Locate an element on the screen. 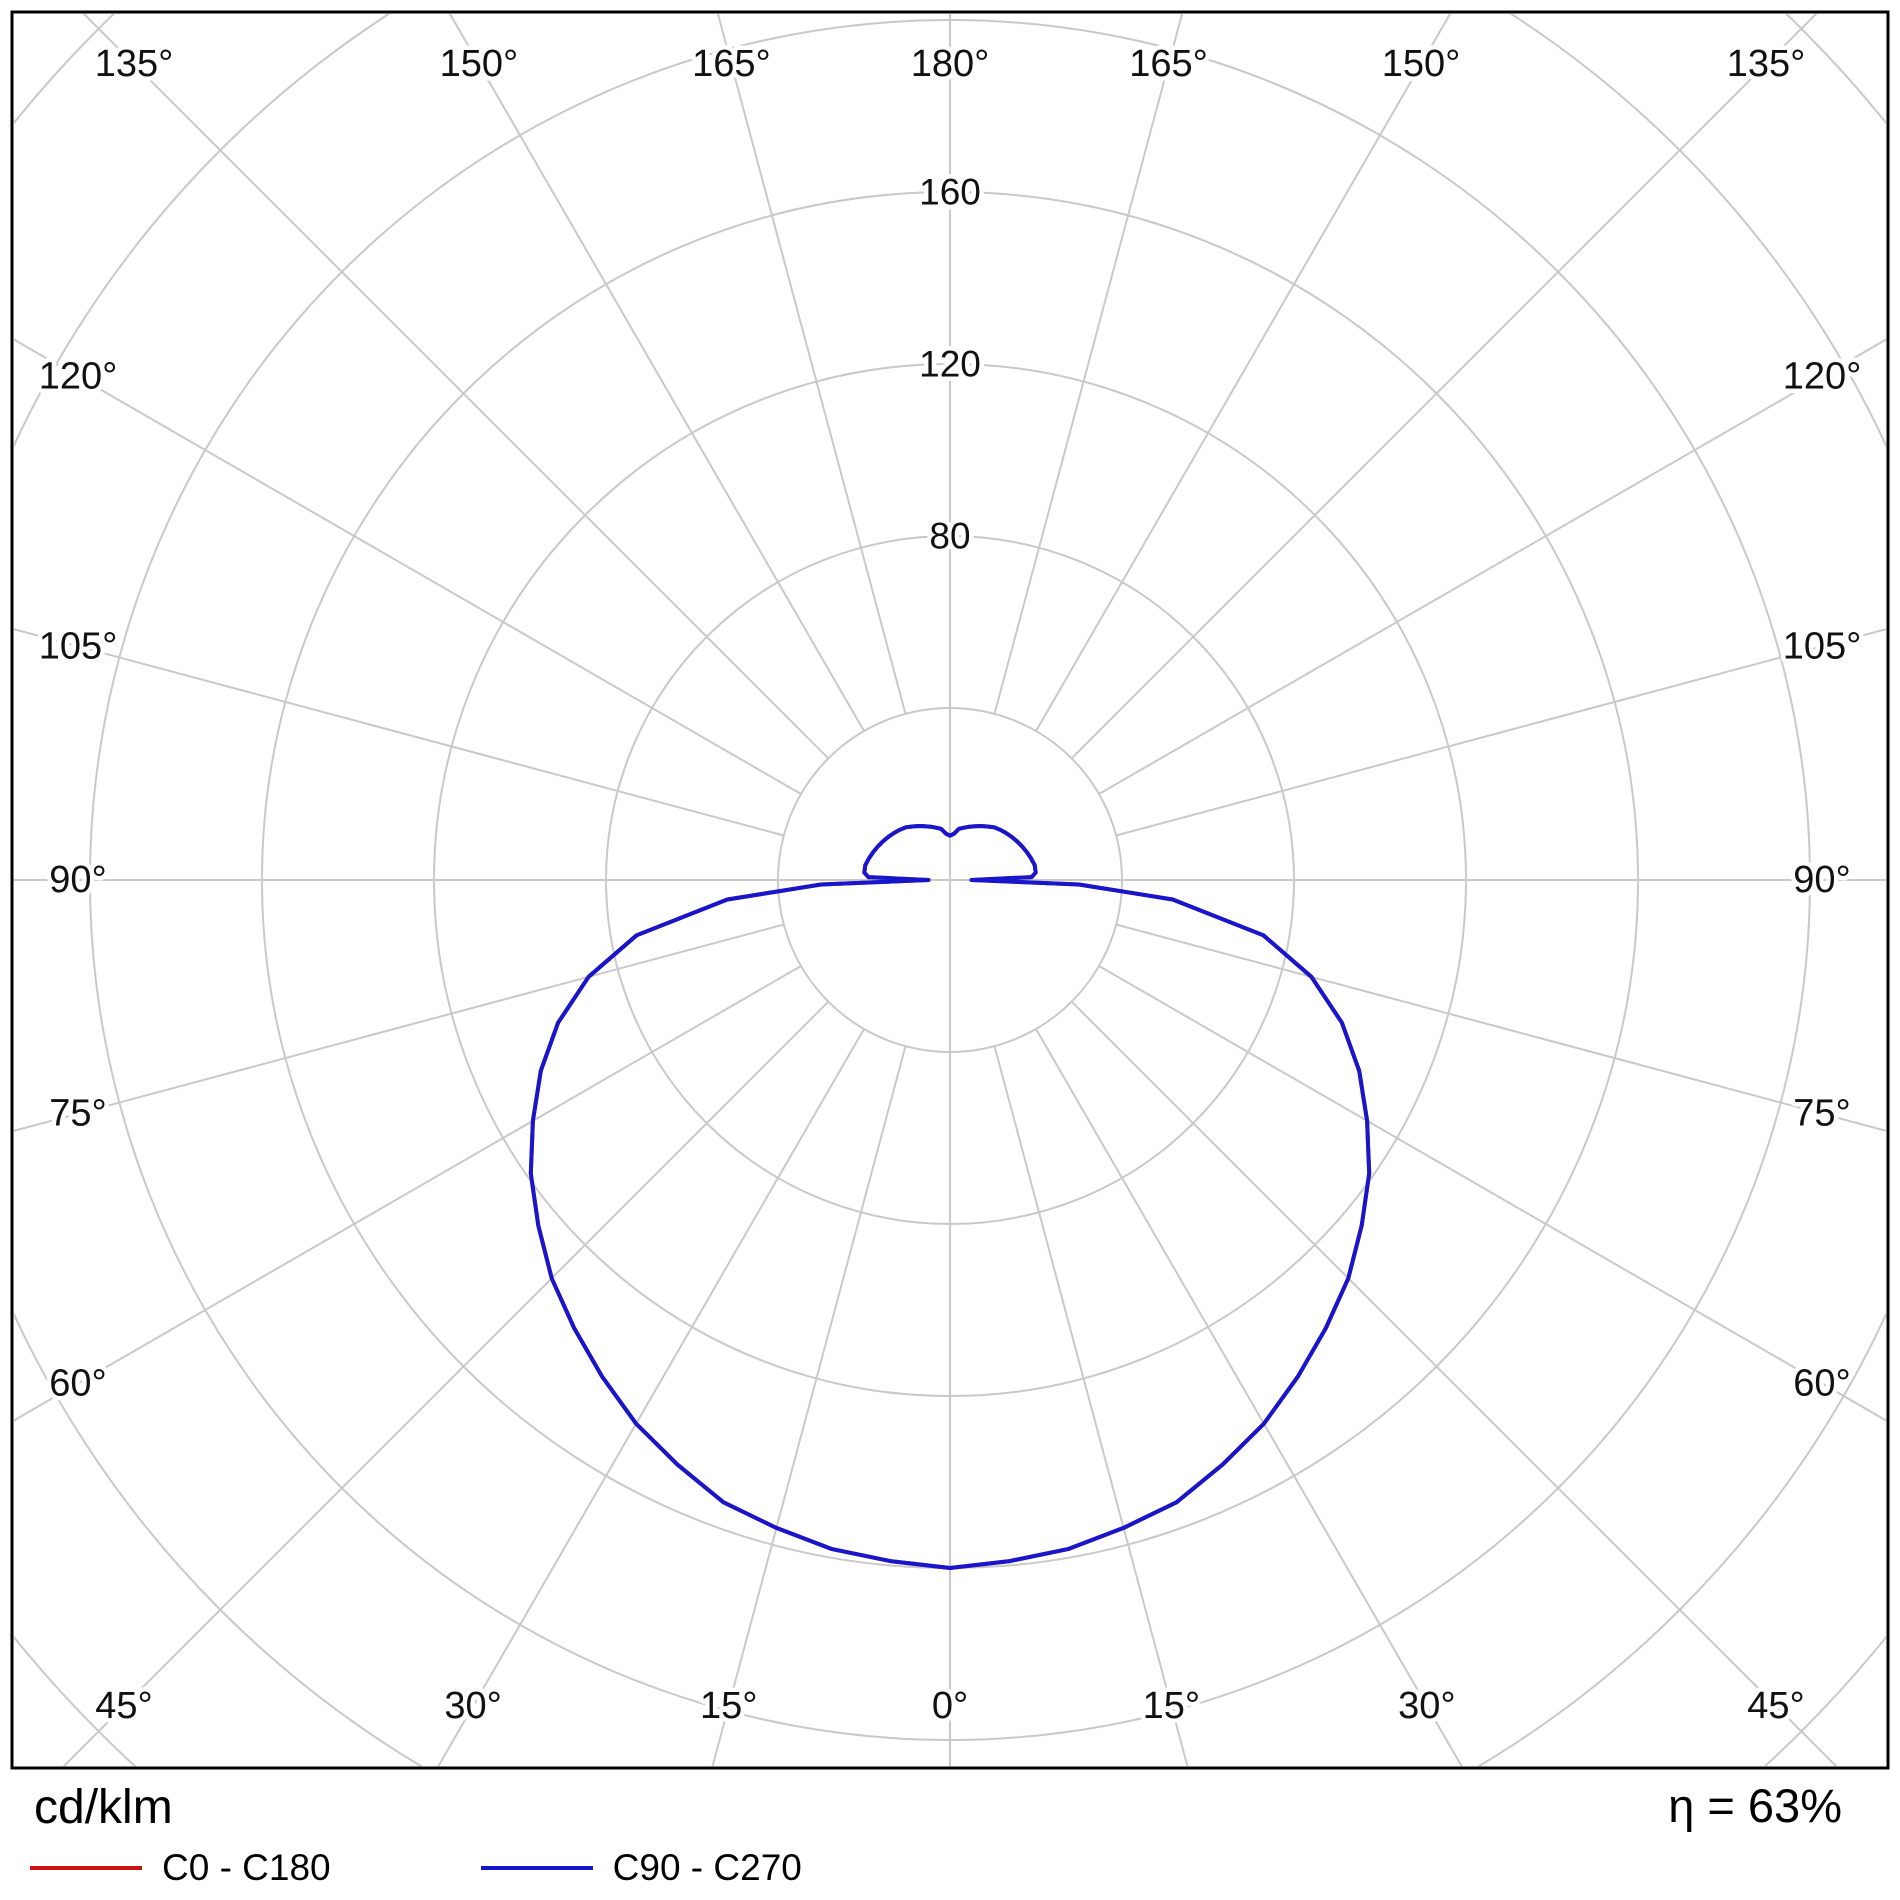 The width and height of the screenshot is (1900, 1900). efficiency-label: η = 63% is located at coordinates (1755, 1805).